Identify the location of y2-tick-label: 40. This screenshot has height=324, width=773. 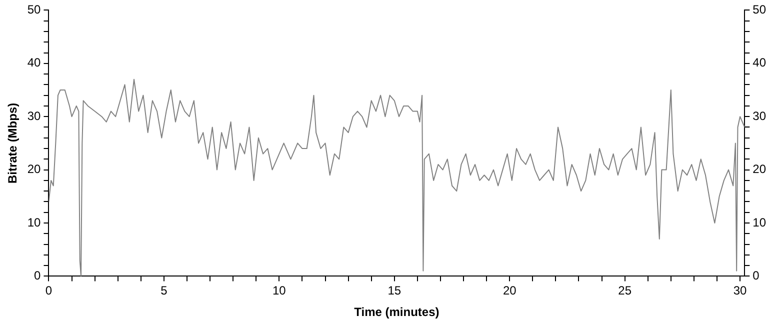
(759, 63).